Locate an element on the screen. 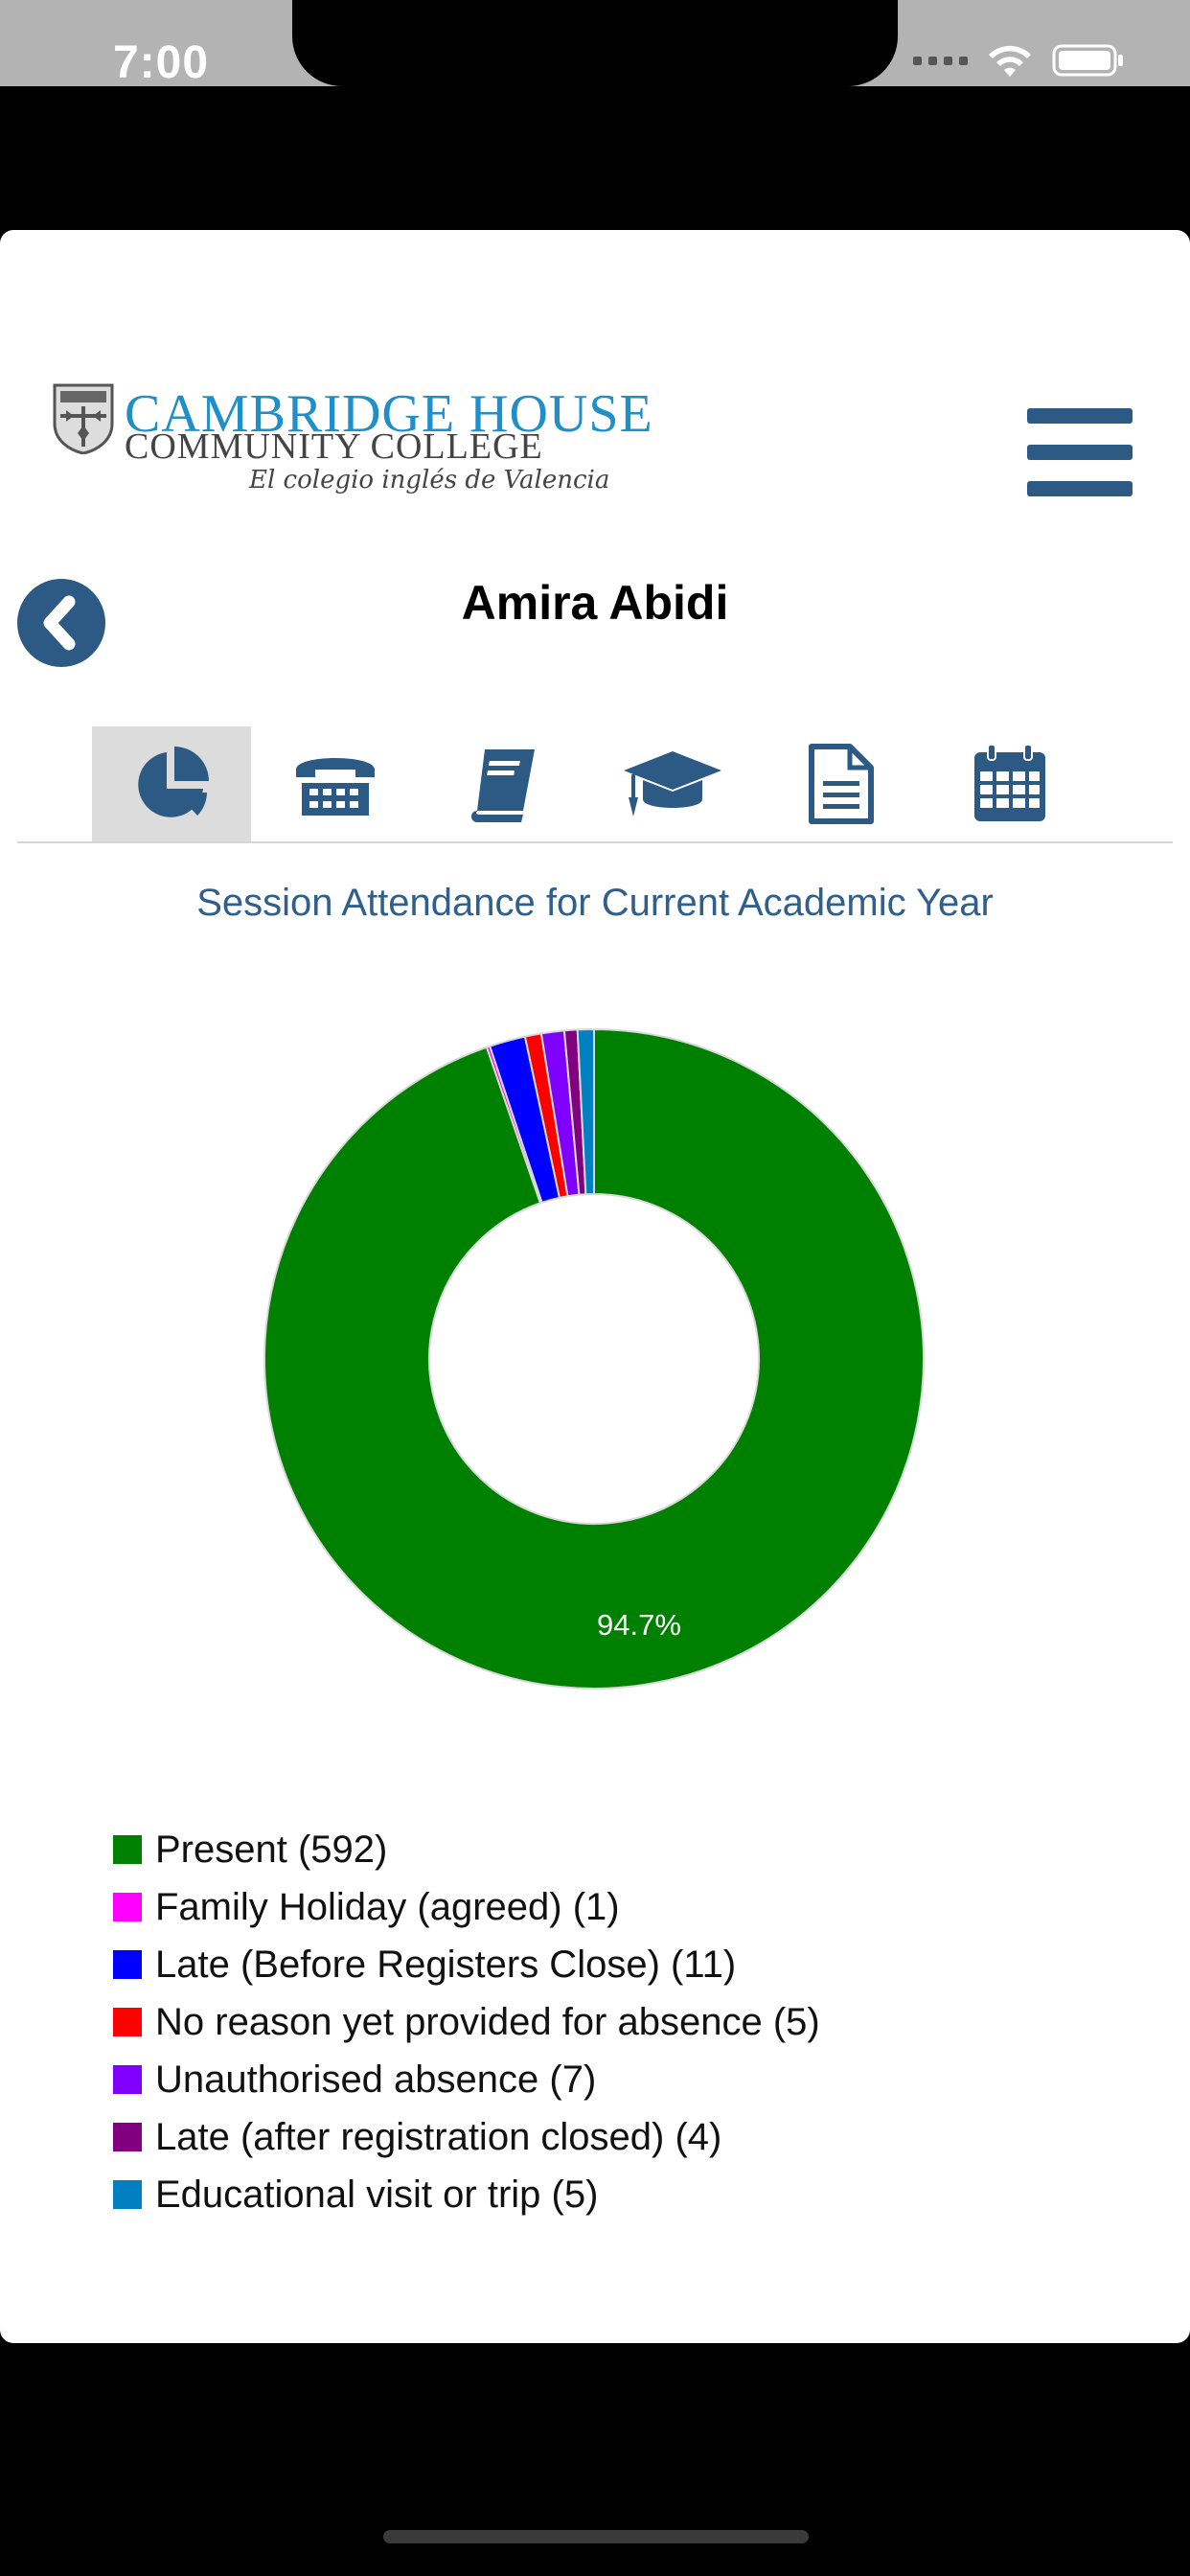 This screenshot has width=1190, height=2576. logo-tagline: El colegio inglés de Valencia is located at coordinates (429, 480).